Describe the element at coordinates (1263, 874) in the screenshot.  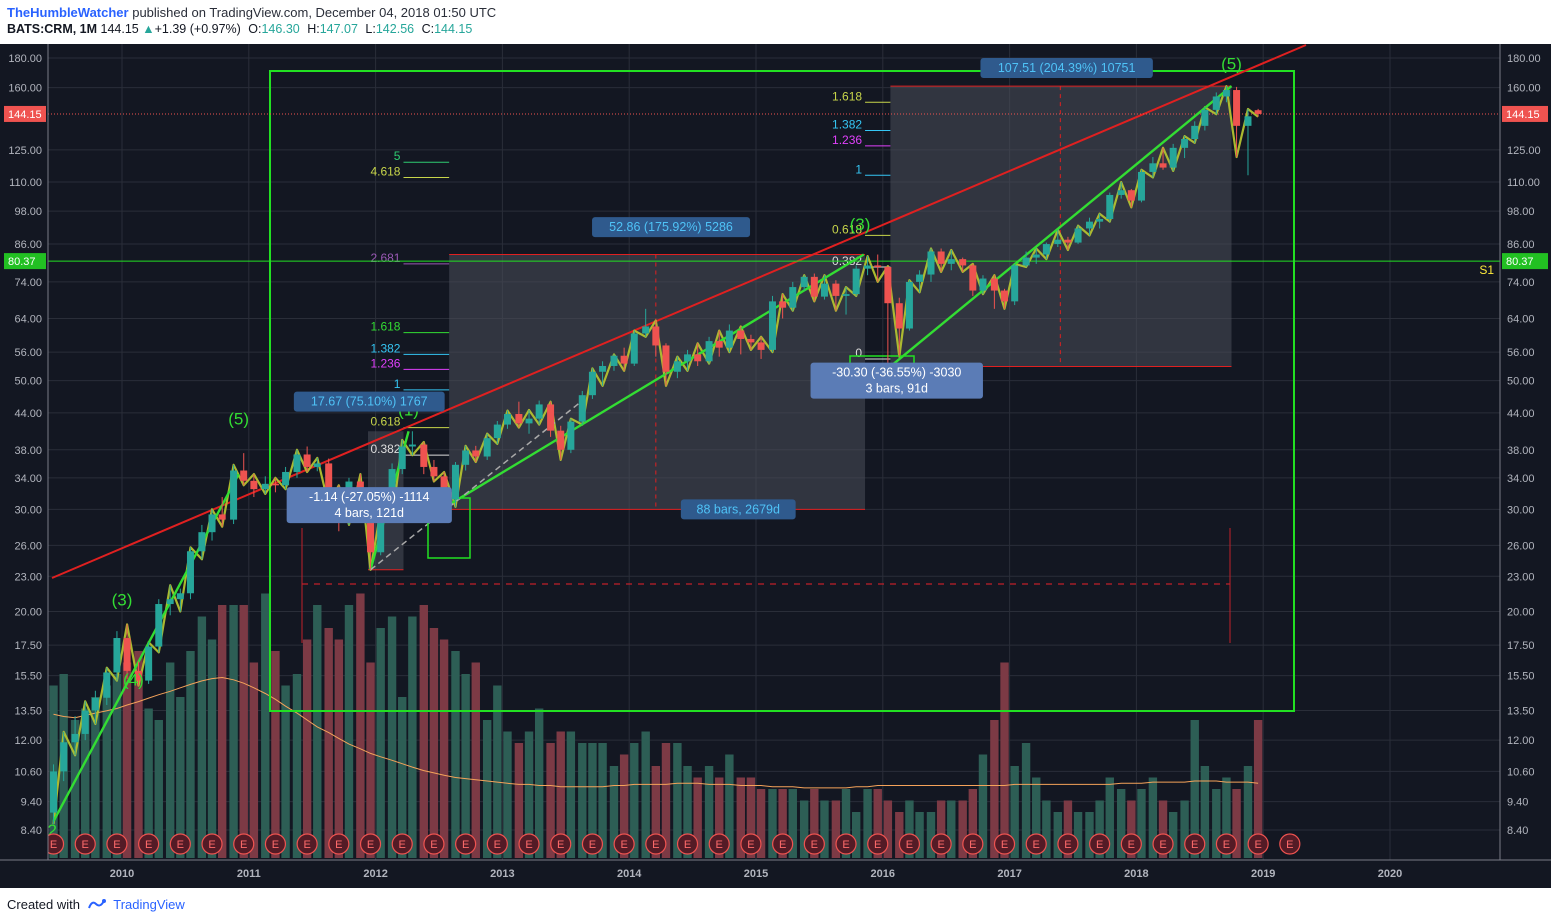
I see `time-tick-label: 2019` at that location.